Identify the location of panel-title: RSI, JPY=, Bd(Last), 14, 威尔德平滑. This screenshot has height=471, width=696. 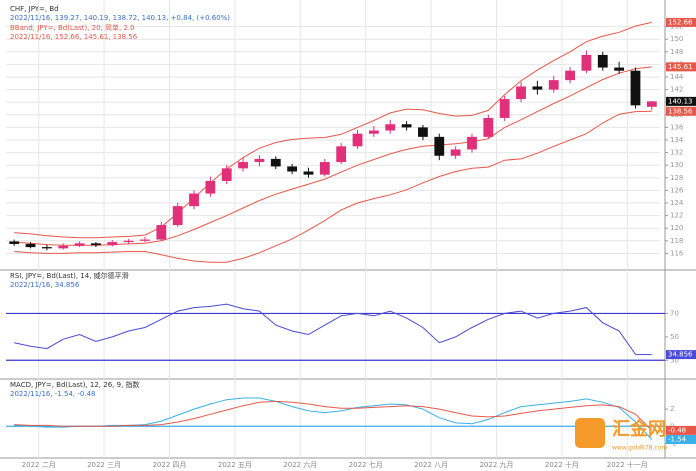
(69, 275).